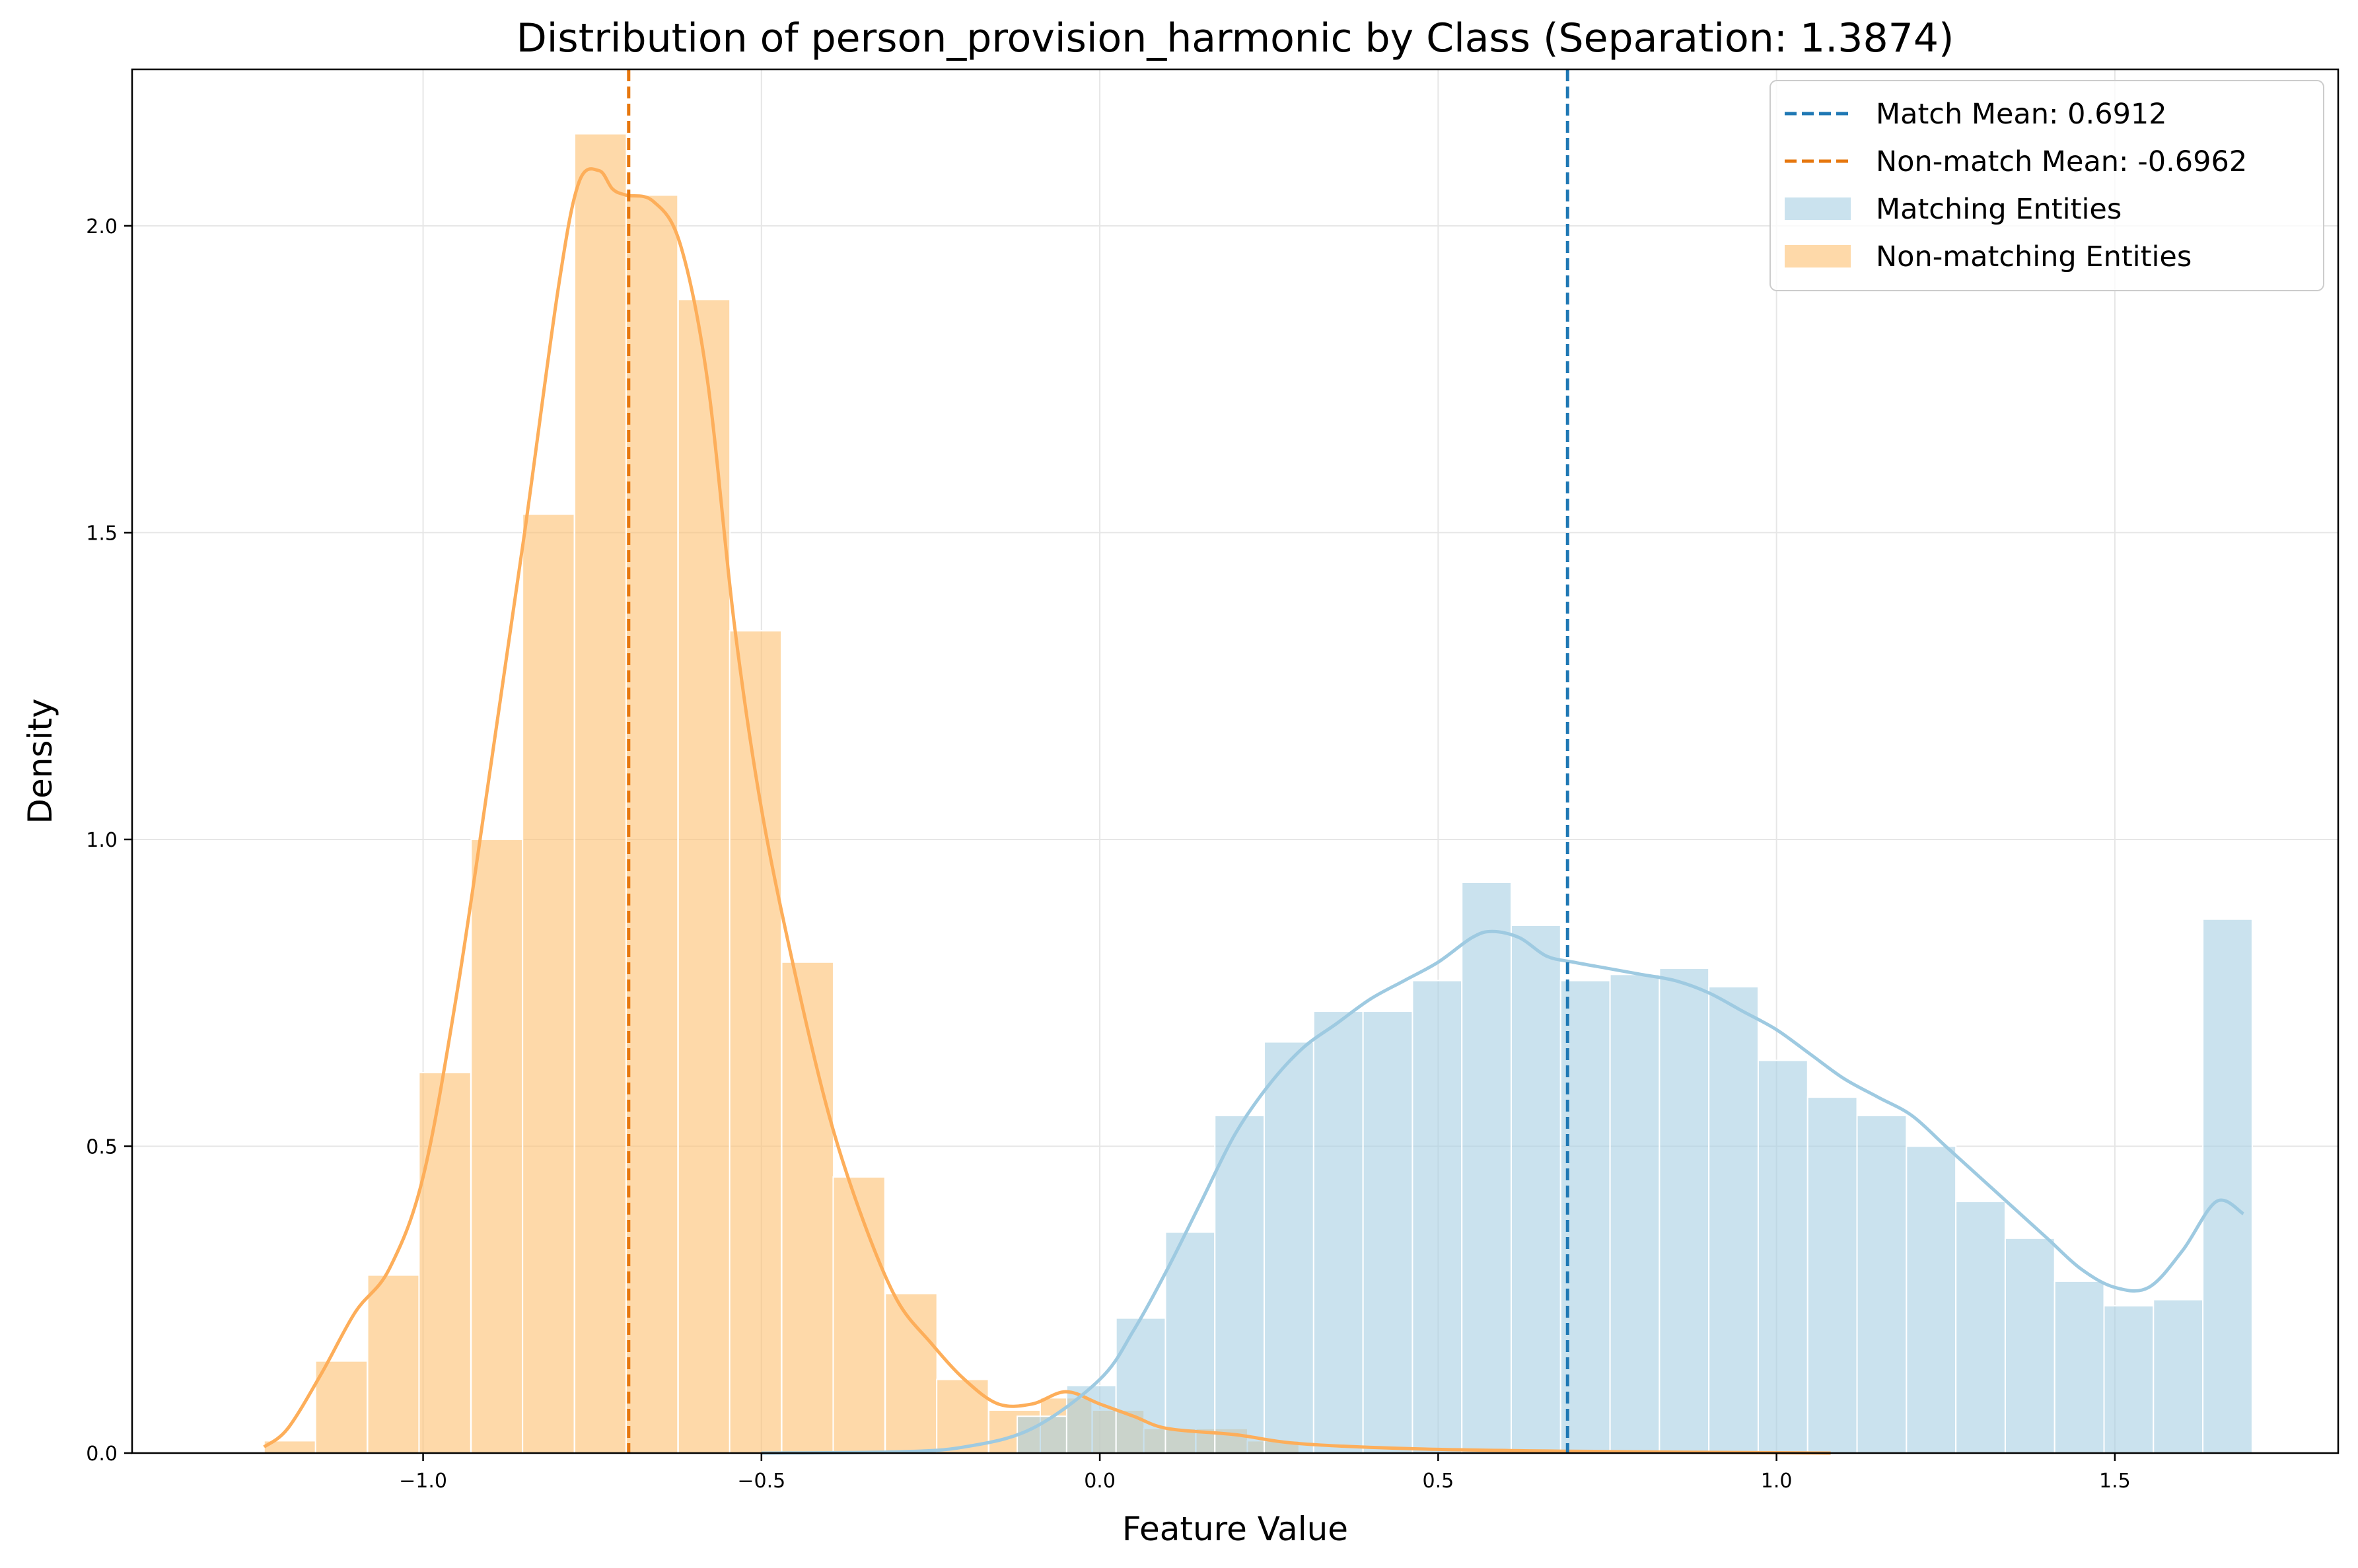 The image size is (2358, 1568). What do you see at coordinates (423, 1481) in the screenshot?
I see `x-tick-label-0: −1.0` at bounding box center [423, 1481].